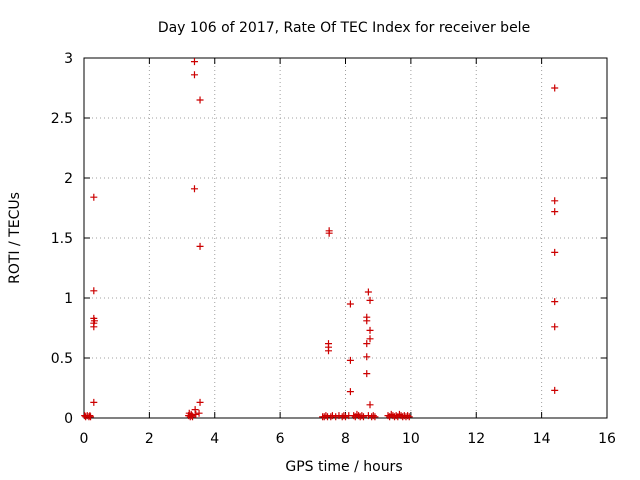 This screenshot has height=480, width=640. Describe the element at coordinates (62, 119) in the screenshot. I see `y-tick-label: 2.5` at that location.